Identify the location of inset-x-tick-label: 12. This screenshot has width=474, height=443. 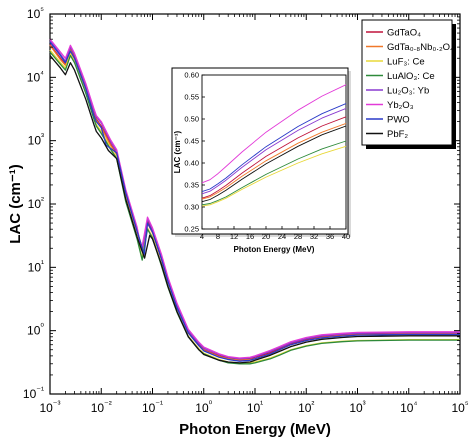
(234, 236).